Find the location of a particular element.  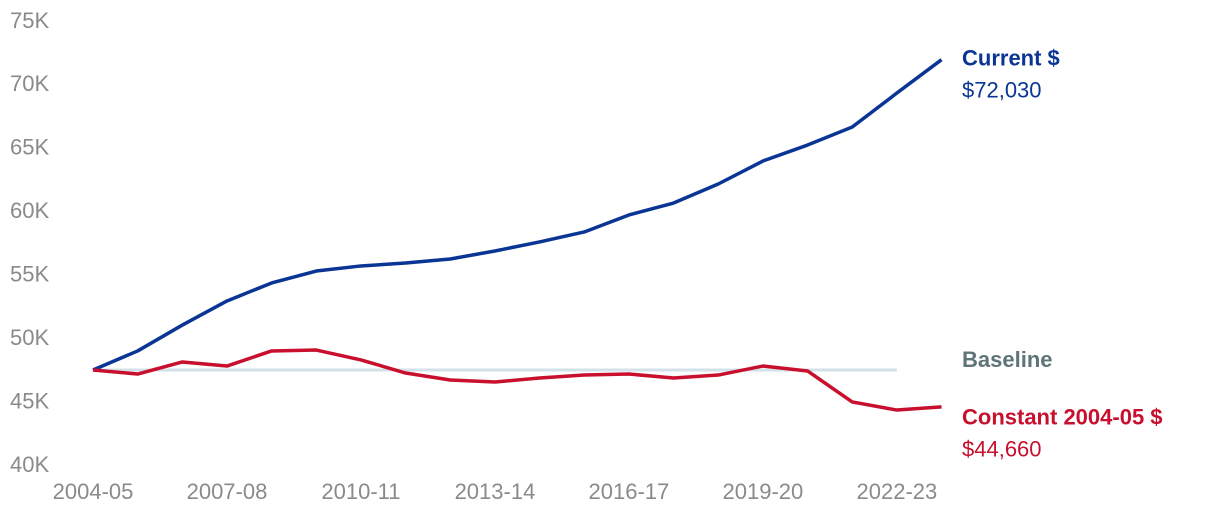

x-tick-label: 2019-20 is located at coordinates (763, 491).